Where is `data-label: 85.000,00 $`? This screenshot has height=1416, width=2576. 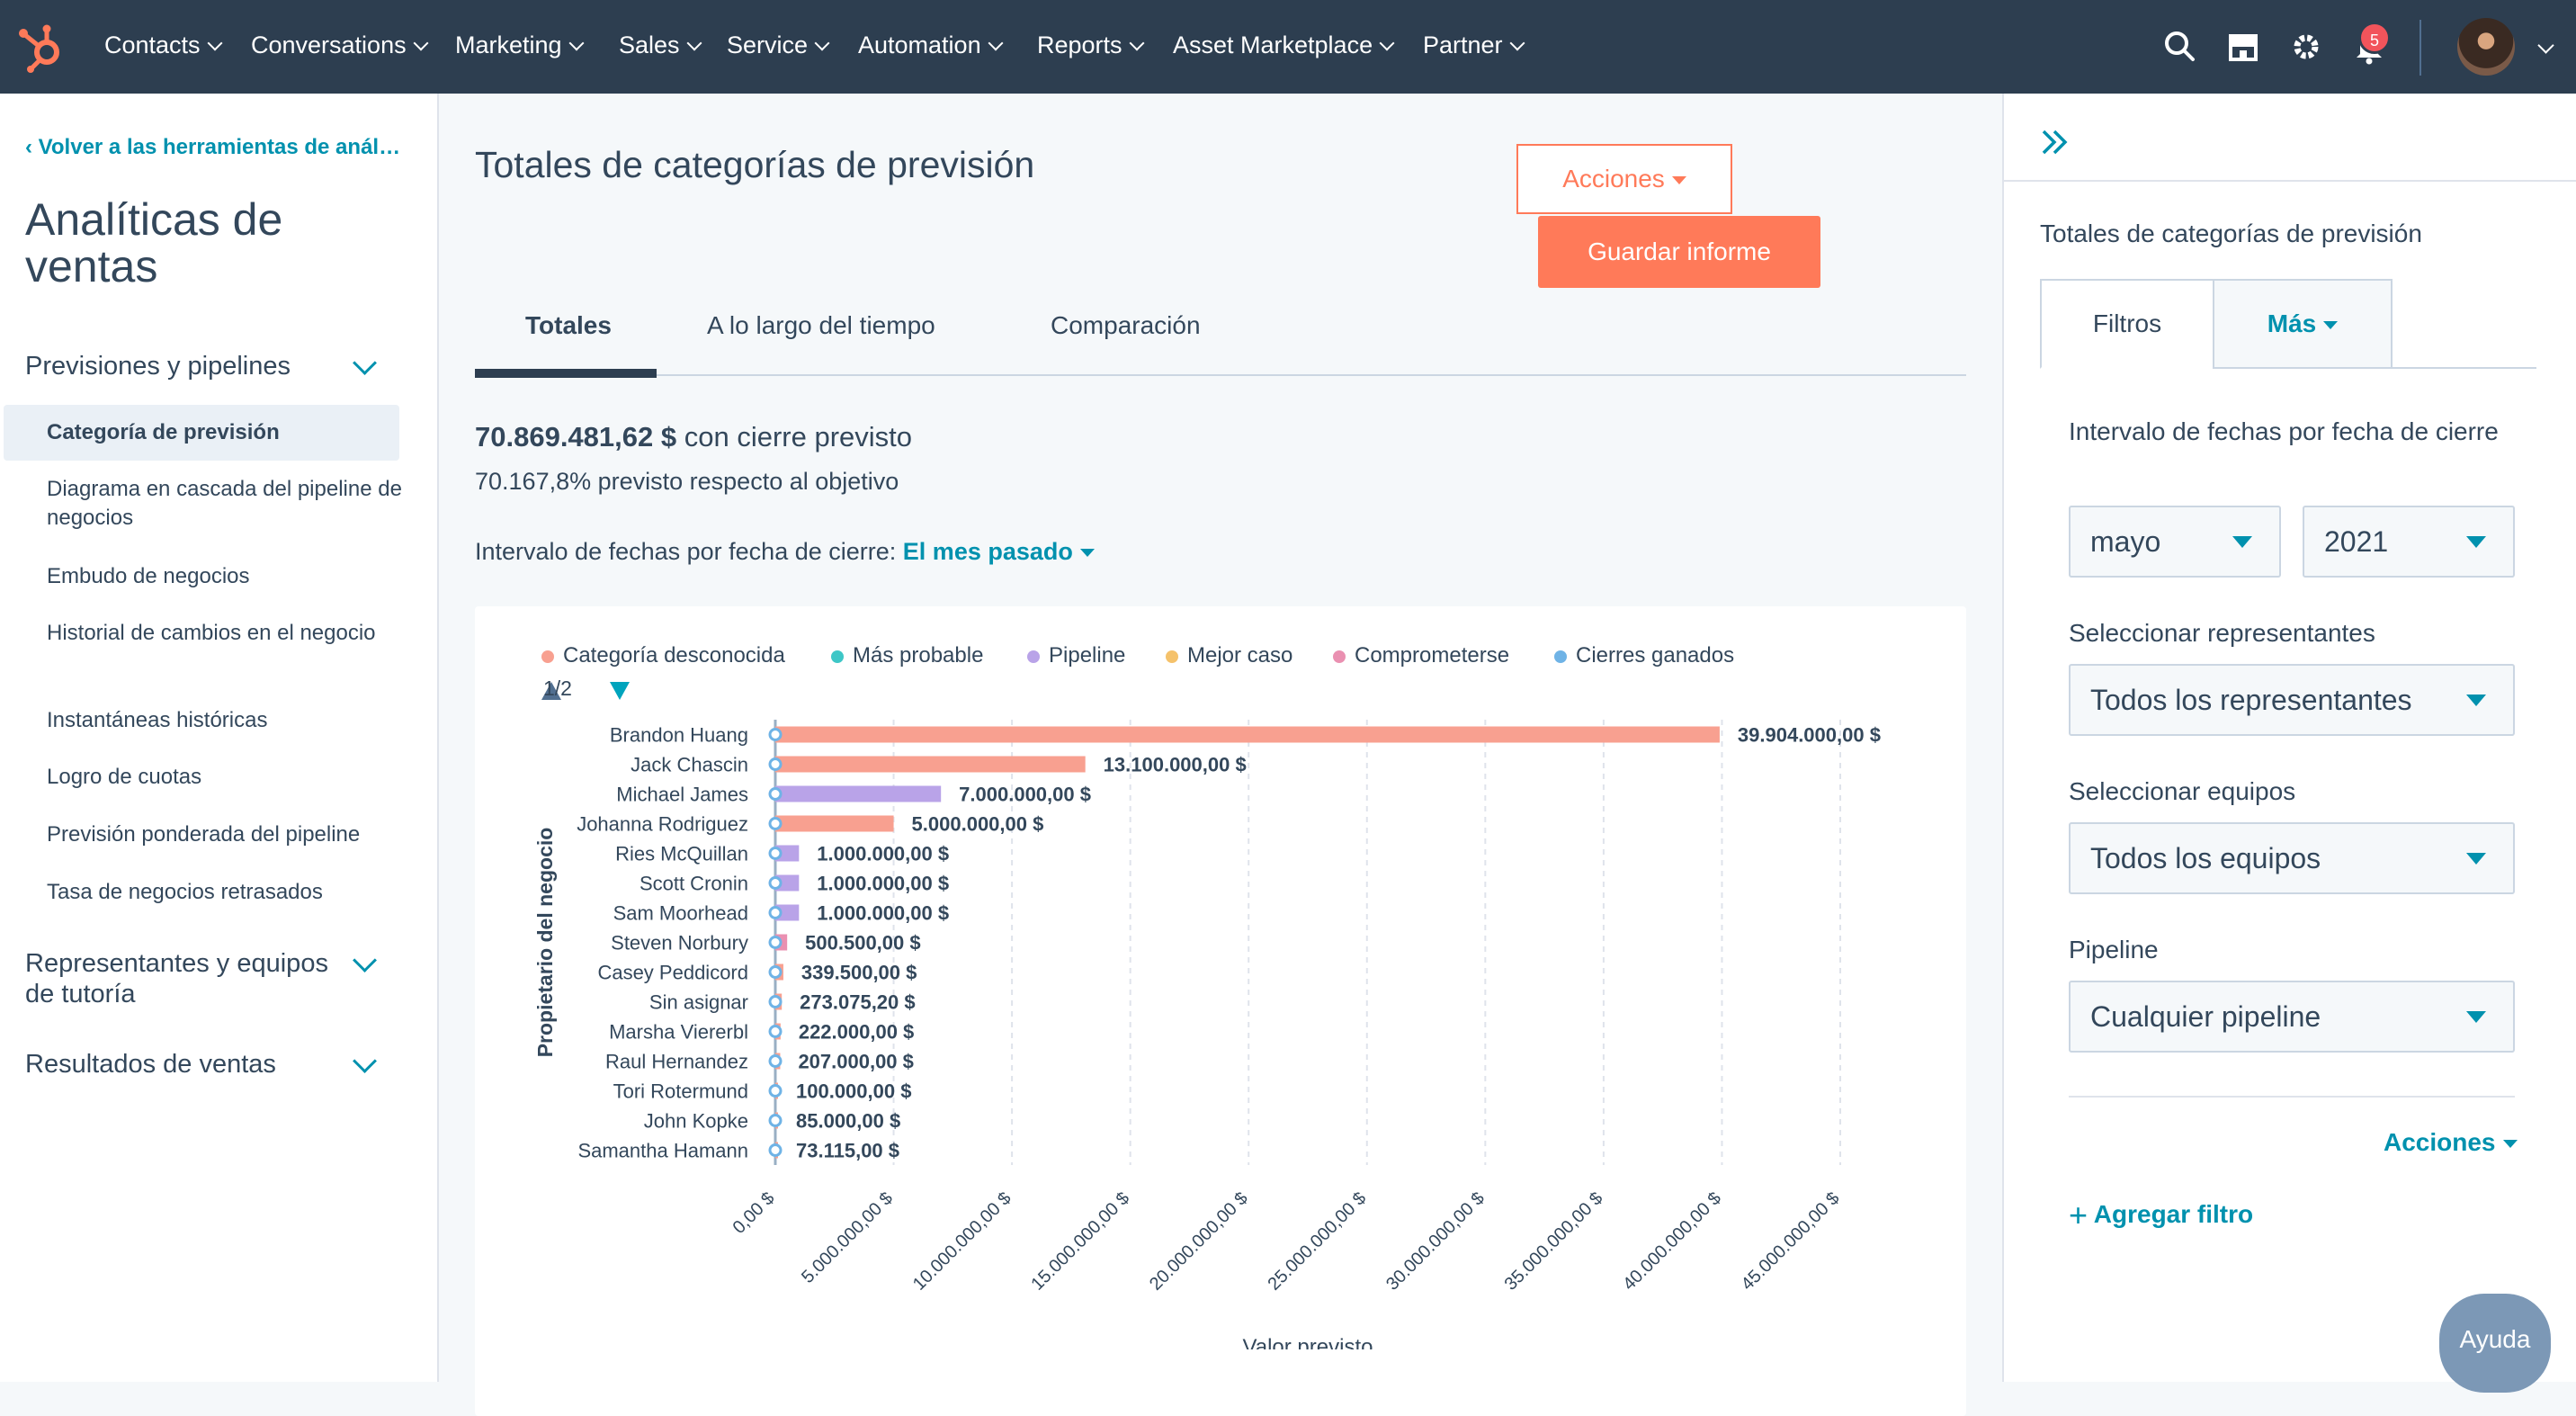
data-label: 85.000,00 $ is located at coordinates (848, 1121).